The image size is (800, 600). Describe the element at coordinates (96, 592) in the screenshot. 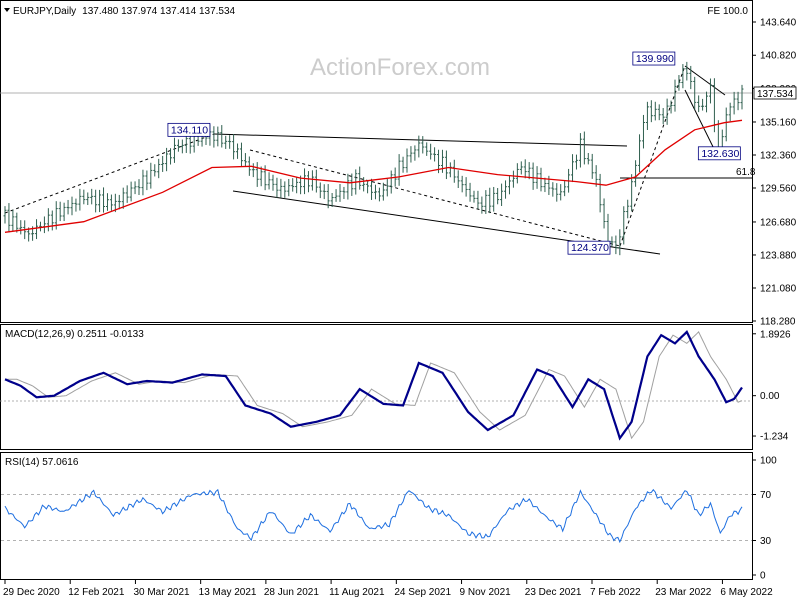

I see `x-tick-label: 12 Feb 2021` at that location.